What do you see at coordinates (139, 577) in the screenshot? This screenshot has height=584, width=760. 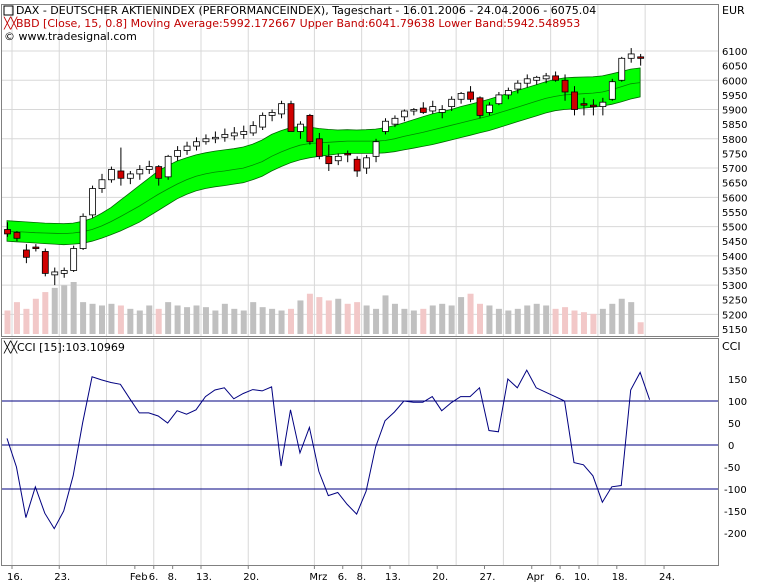 I see `x-tick-label: Feb` at bounding box center [139, 577].